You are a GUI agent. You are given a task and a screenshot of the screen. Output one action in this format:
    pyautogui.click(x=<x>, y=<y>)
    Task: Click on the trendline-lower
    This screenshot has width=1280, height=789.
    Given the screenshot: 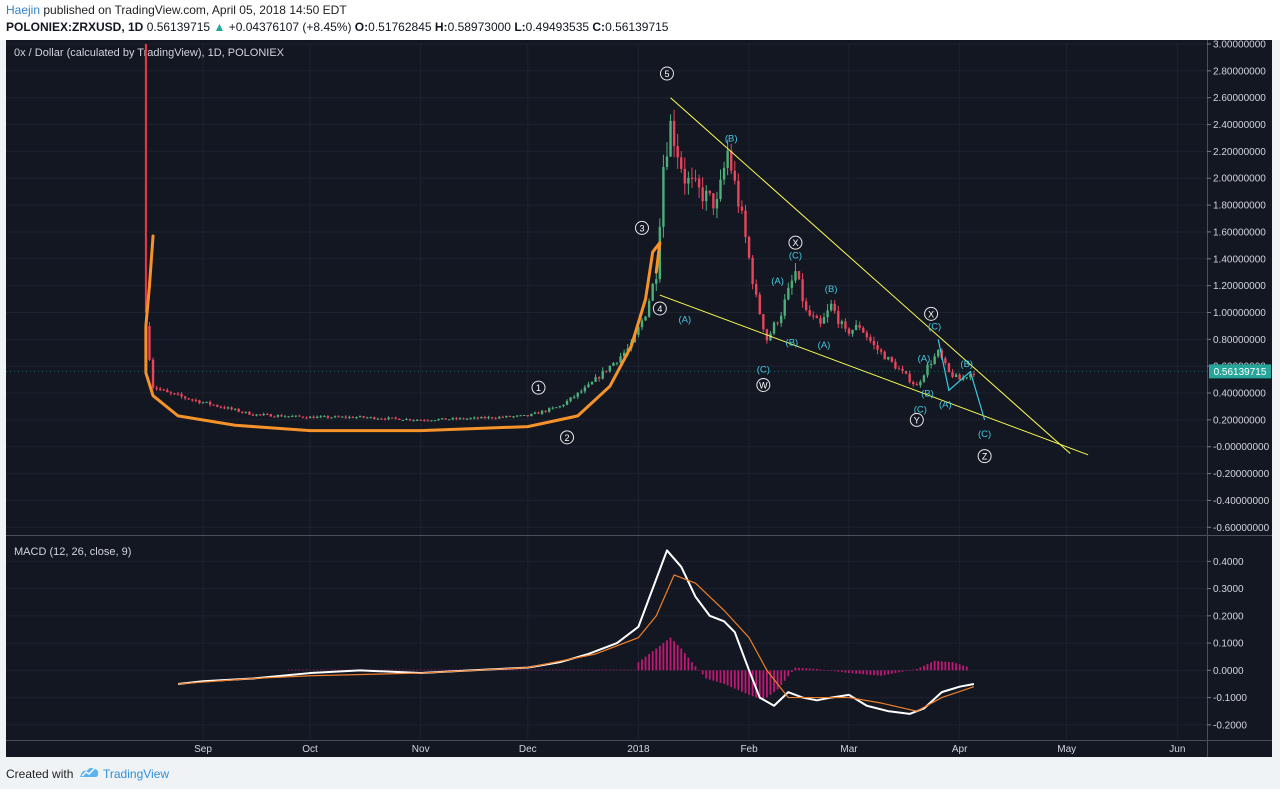 What is the action you would take?
    pyautogui.click(x=874, y=375)
    